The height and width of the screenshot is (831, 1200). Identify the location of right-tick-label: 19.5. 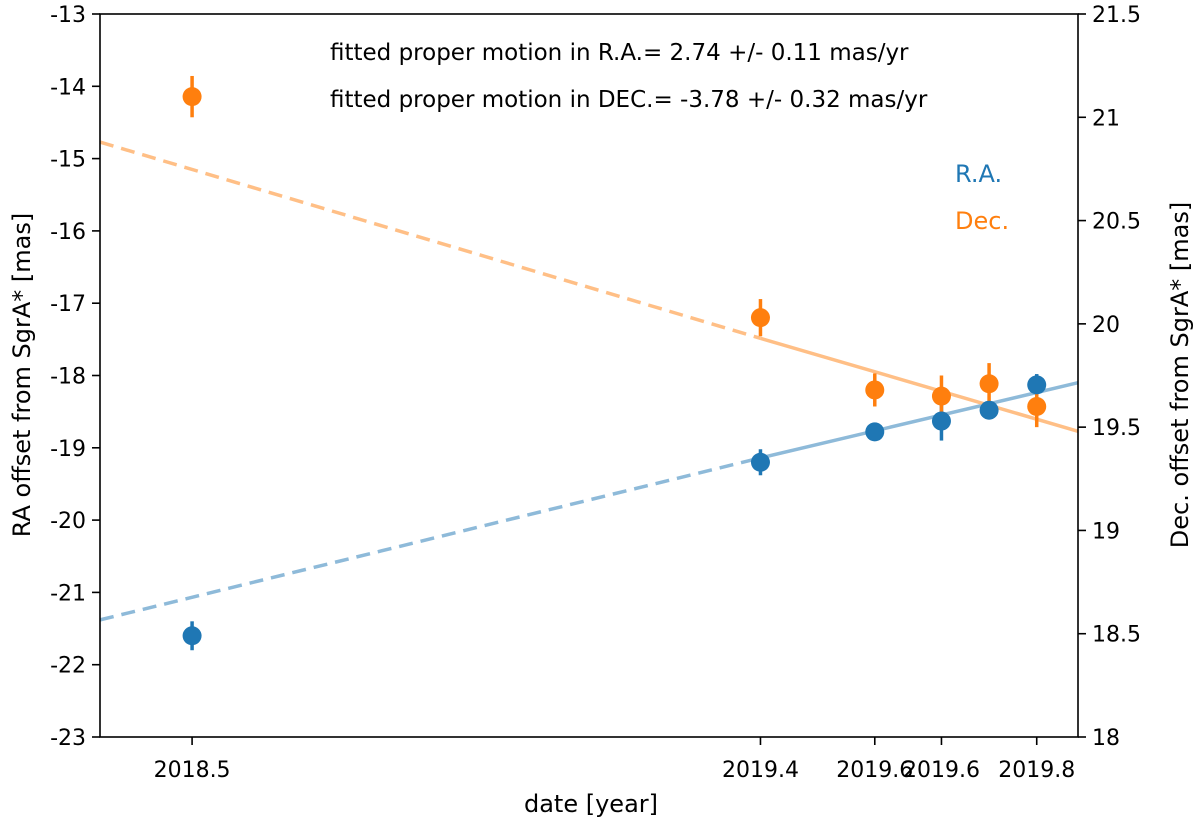
(1116, 428).